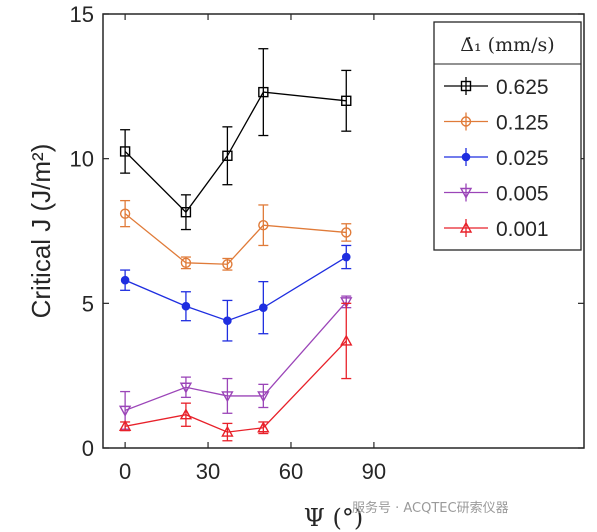  I want to click on x-tick-label: 60, so click(291, 471).